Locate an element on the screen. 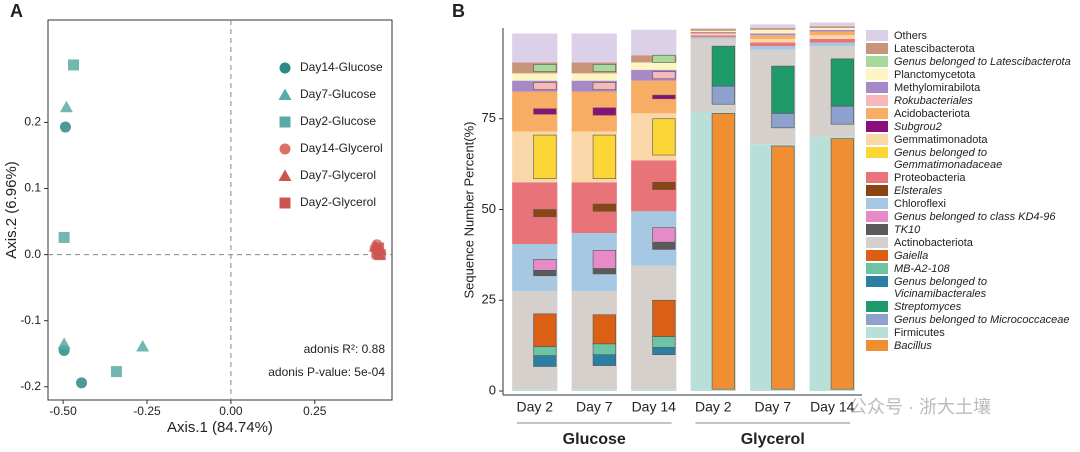 This screenshot has width=1080, height=452. legend-label: Methylomirabilota is located at coordinates (937, 88).